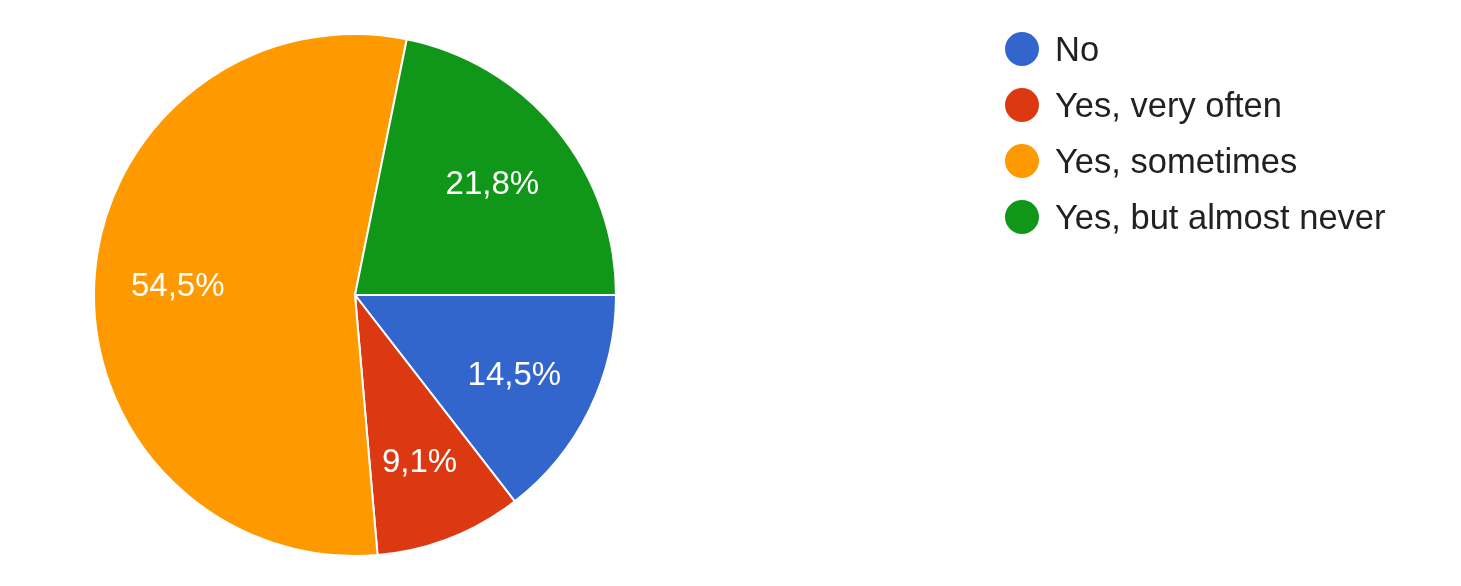 The width and height of the screenshot is (1461, 586). I want to click on data-label: 21,8%, so click(492, 183).